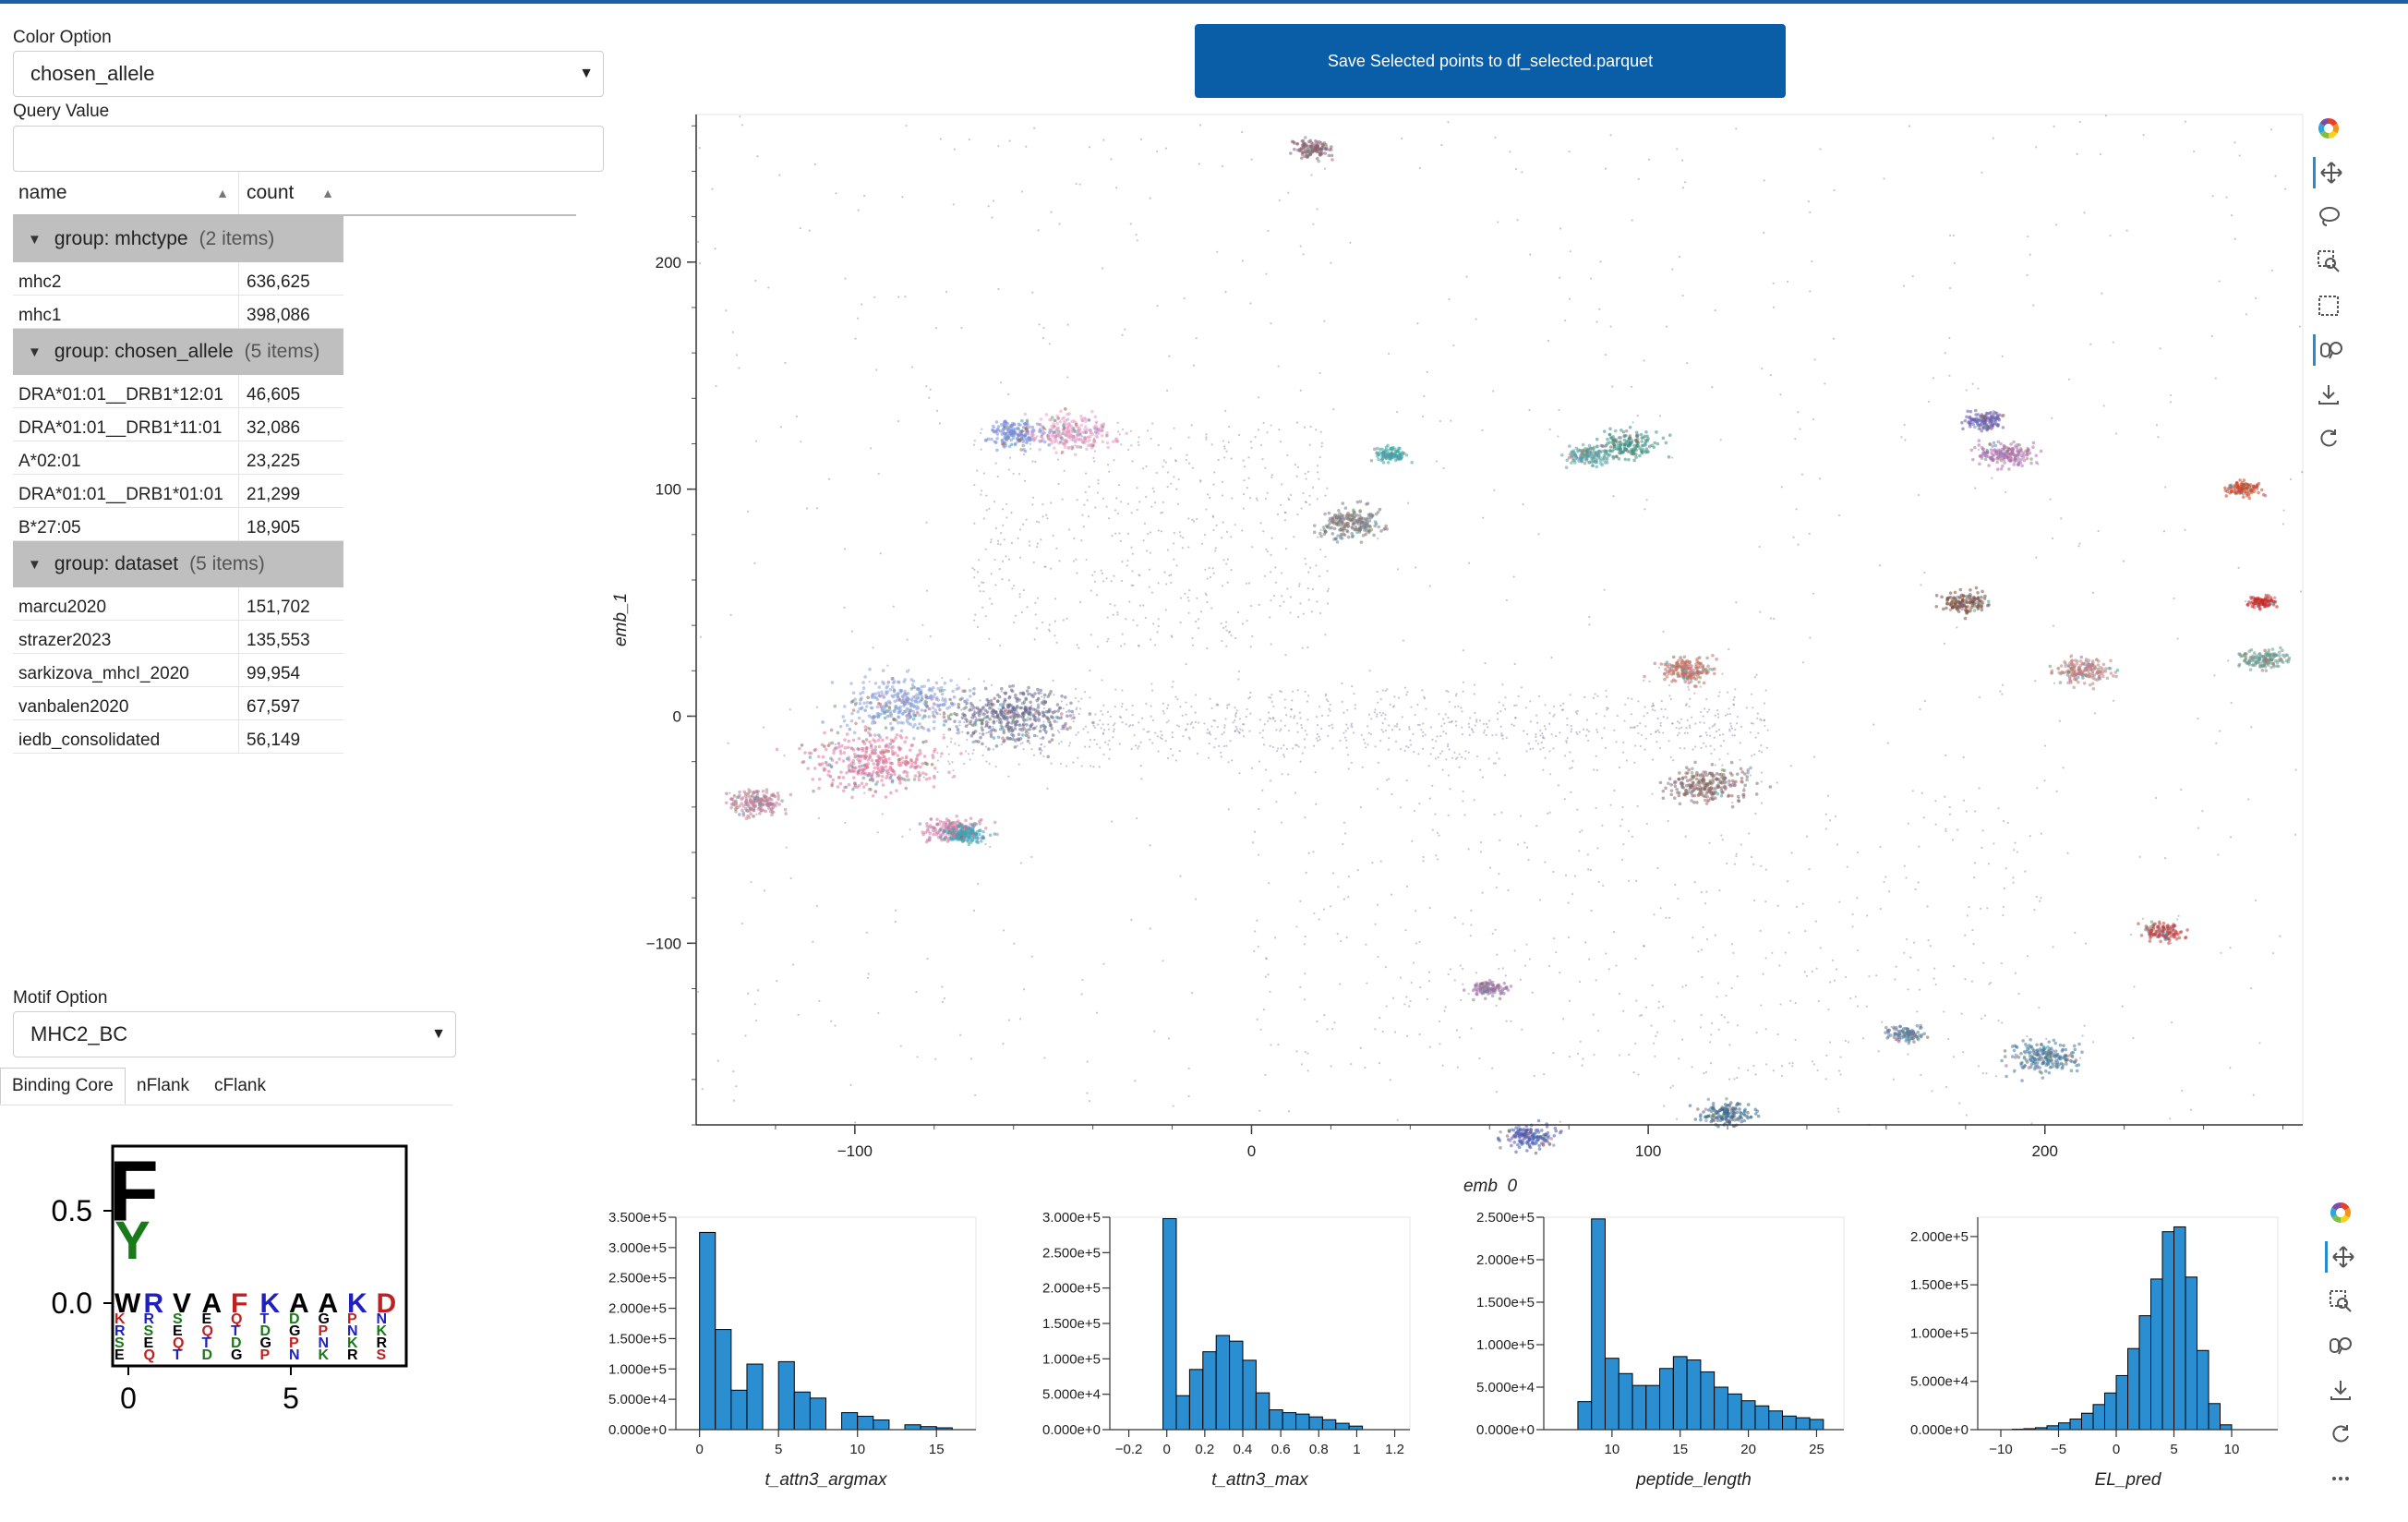 The image size is (2408, 1522). I want to click on logo-letter-minor: S, so click(119, 1343).